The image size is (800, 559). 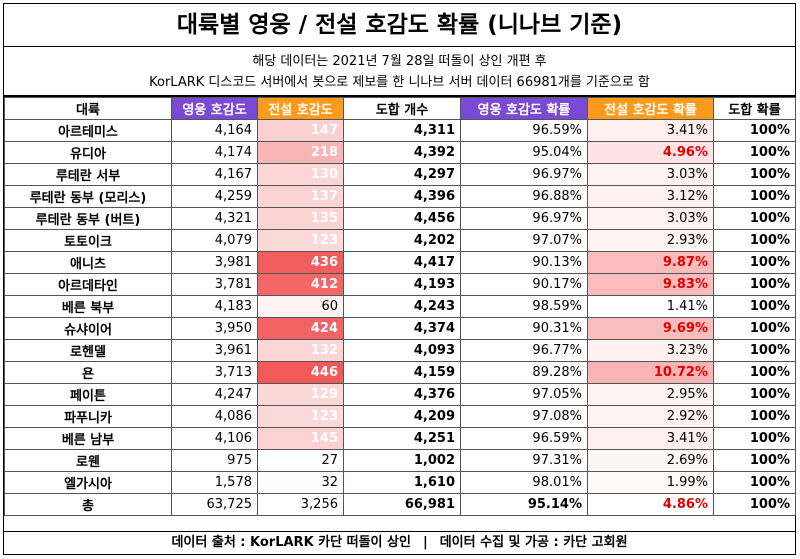 What do you see at coordinates (650, 196) in the screenshot?
I see `cell-legend-pct: 3.12%` at bounding box center [650, 196].